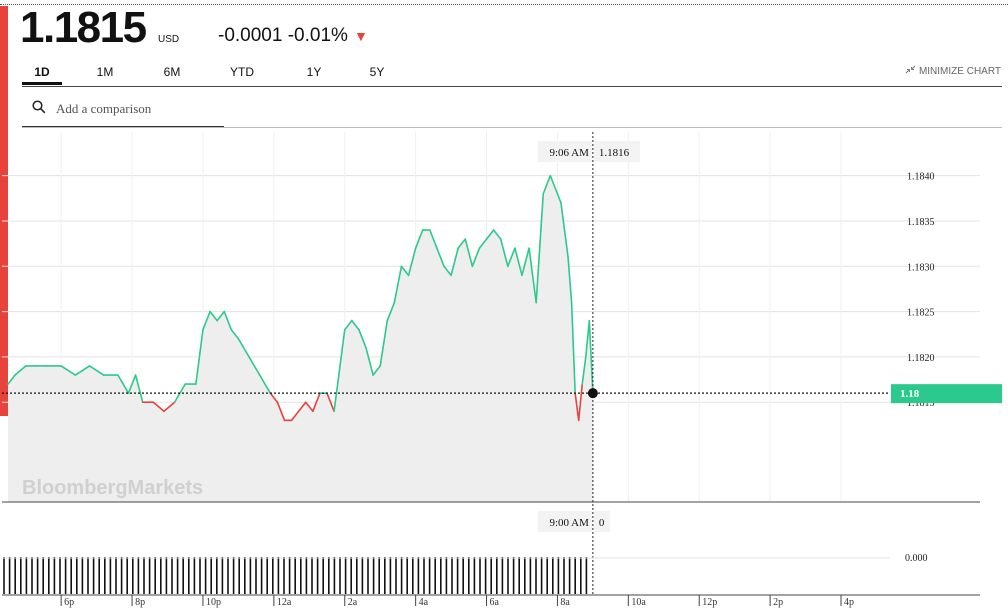 This screenshot has height=612, width=1008. What do you see at coordinates (614, 153) in the screenshot?
I see `crosshair-value-label: 1.1816` at bounding box center [614, 153].